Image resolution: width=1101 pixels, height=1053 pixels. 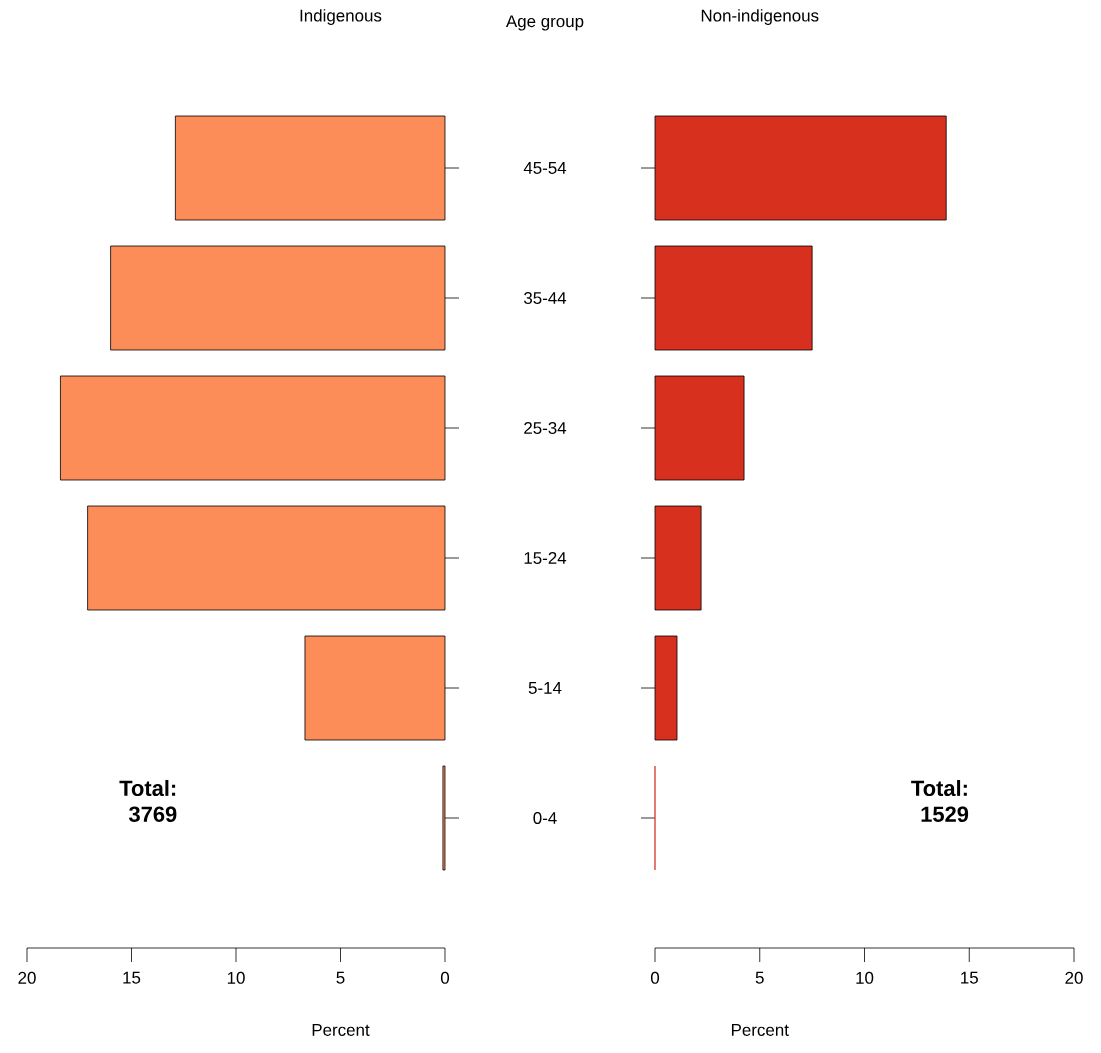 I want to click on chart-title: Non-indigenous, so click(x=760, y=17).